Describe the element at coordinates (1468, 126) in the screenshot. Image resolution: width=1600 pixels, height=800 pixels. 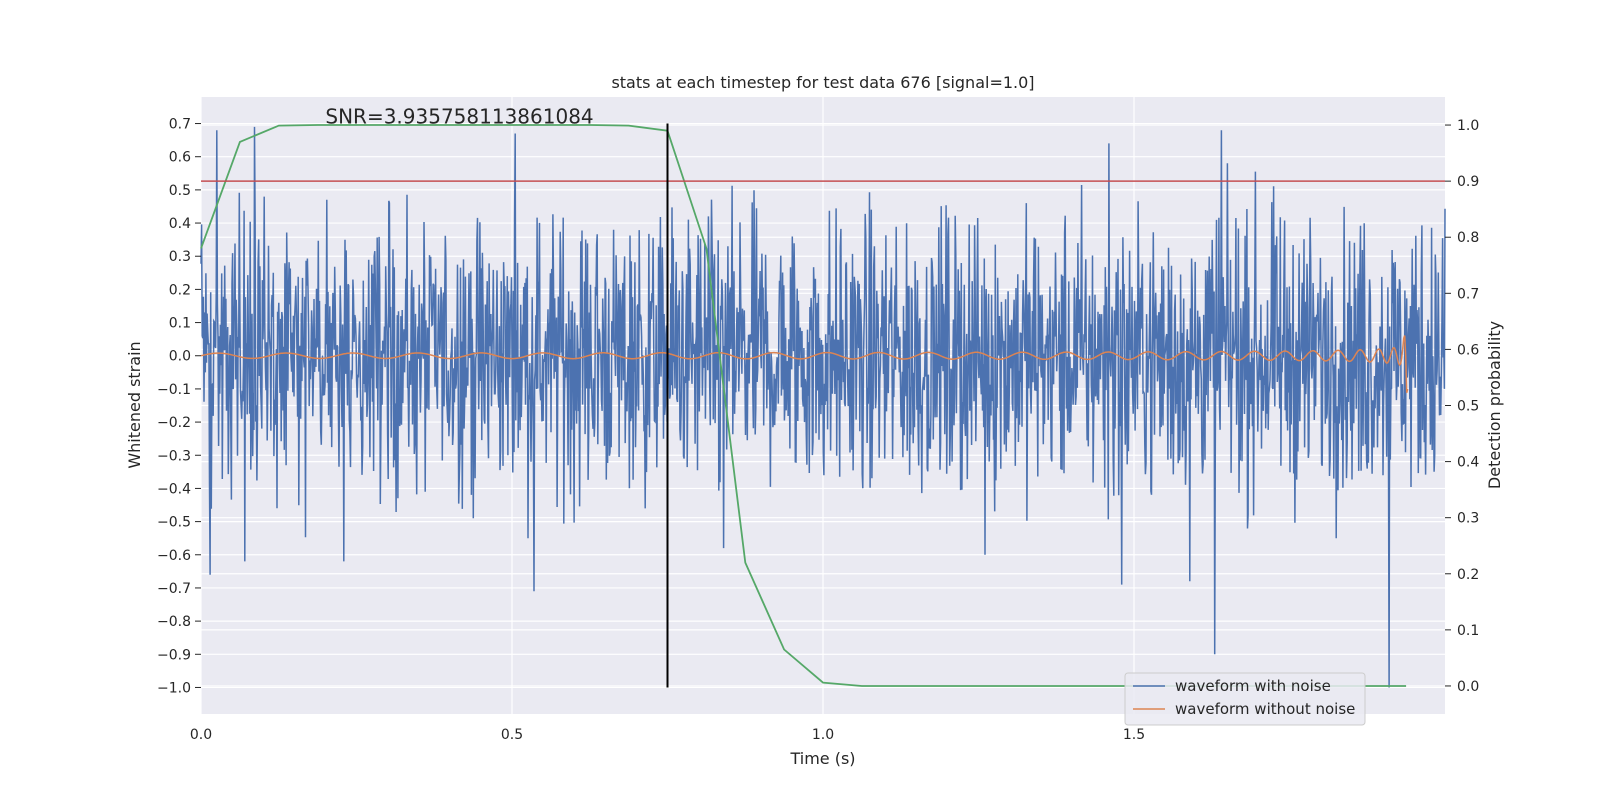
I see `y-right-tick-label: 1.0` at that location.